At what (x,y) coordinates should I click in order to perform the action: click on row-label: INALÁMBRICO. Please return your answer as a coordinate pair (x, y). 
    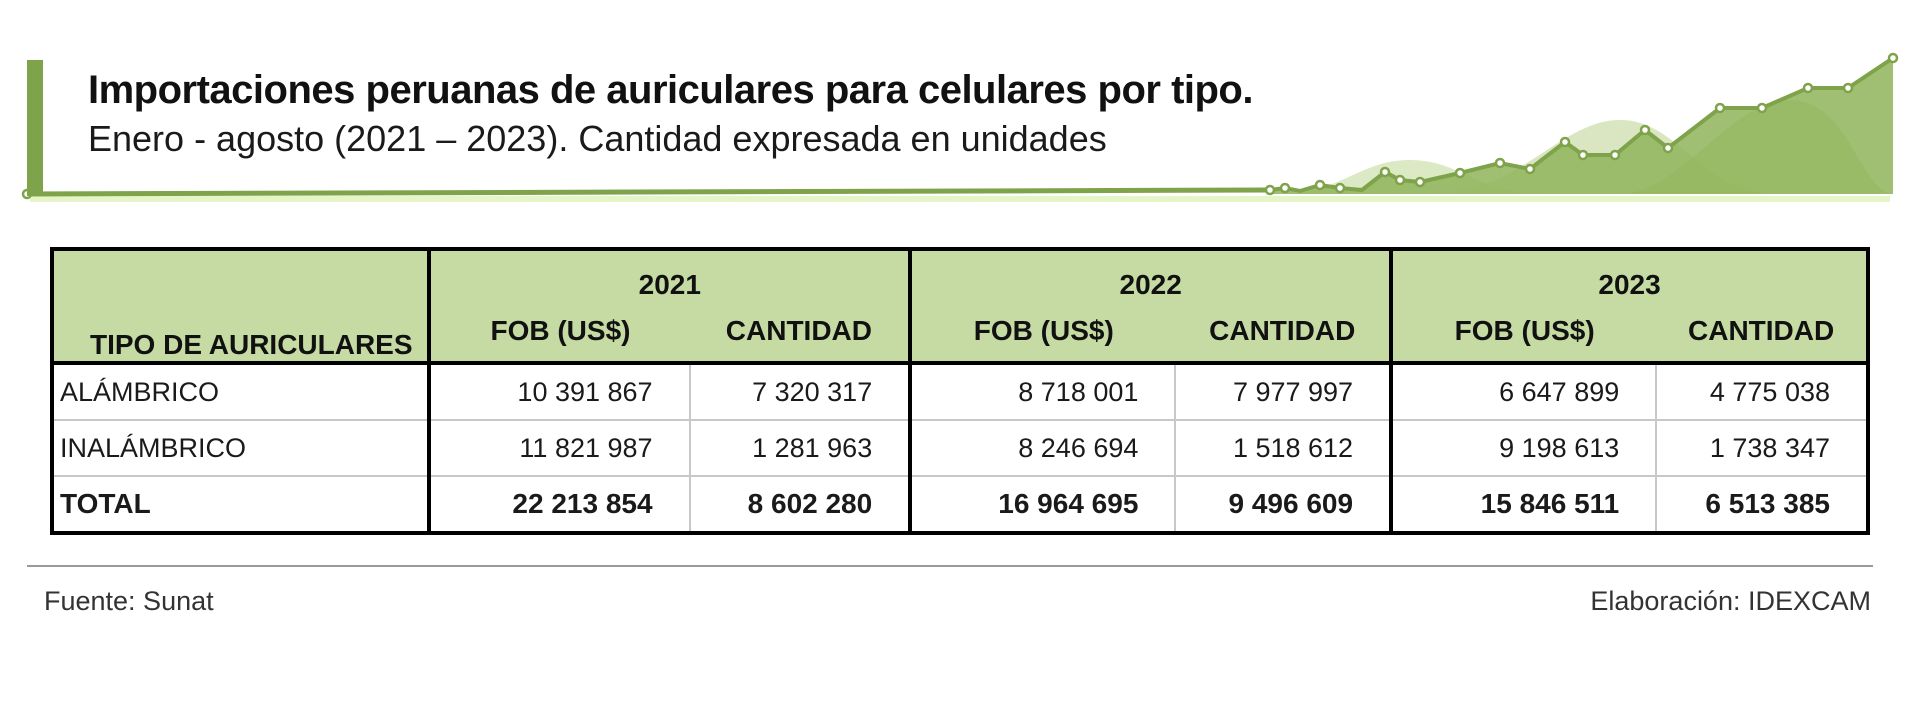
    Looking at the image, I should click on (240, 447).